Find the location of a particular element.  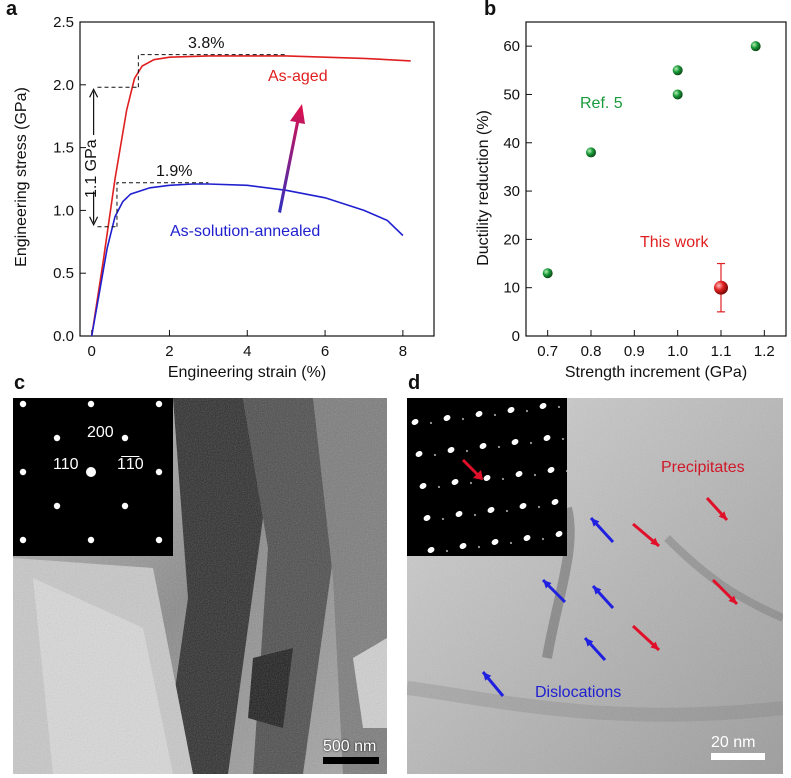

saed-label-200: 200 is located at coordinates (100, 432).